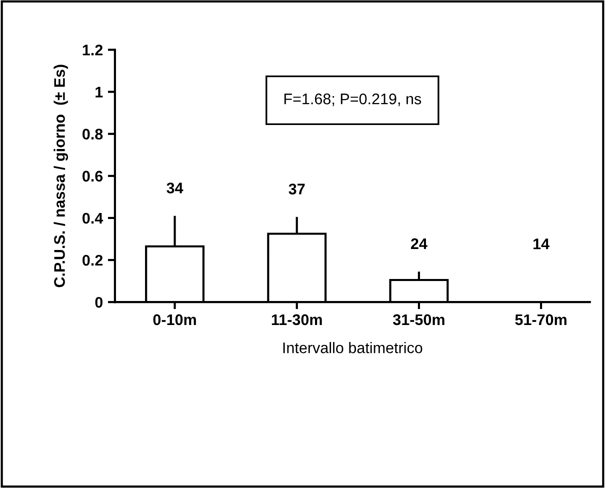 This screenshot has width=605, height=488. I want to click on y-tick-label: 0.2, so click(92, 260).